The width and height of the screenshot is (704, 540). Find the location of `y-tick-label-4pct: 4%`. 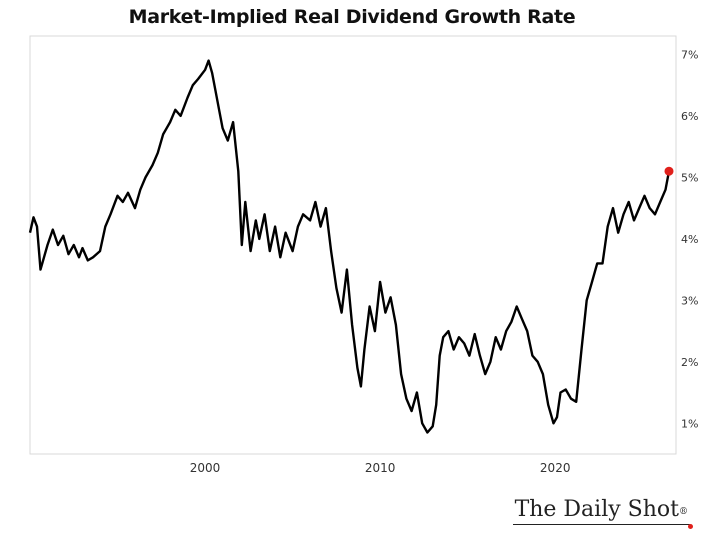

y-tick-label-4pct: 4% is located at coordinates (689, 239).